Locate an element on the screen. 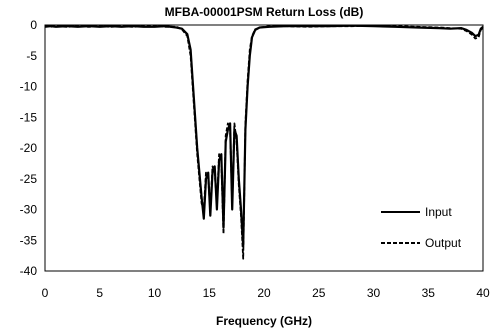 Image resolution: width=493 pixels, height=333 pixels. x-tick-label: 40 is located at coordinates (483, 293).